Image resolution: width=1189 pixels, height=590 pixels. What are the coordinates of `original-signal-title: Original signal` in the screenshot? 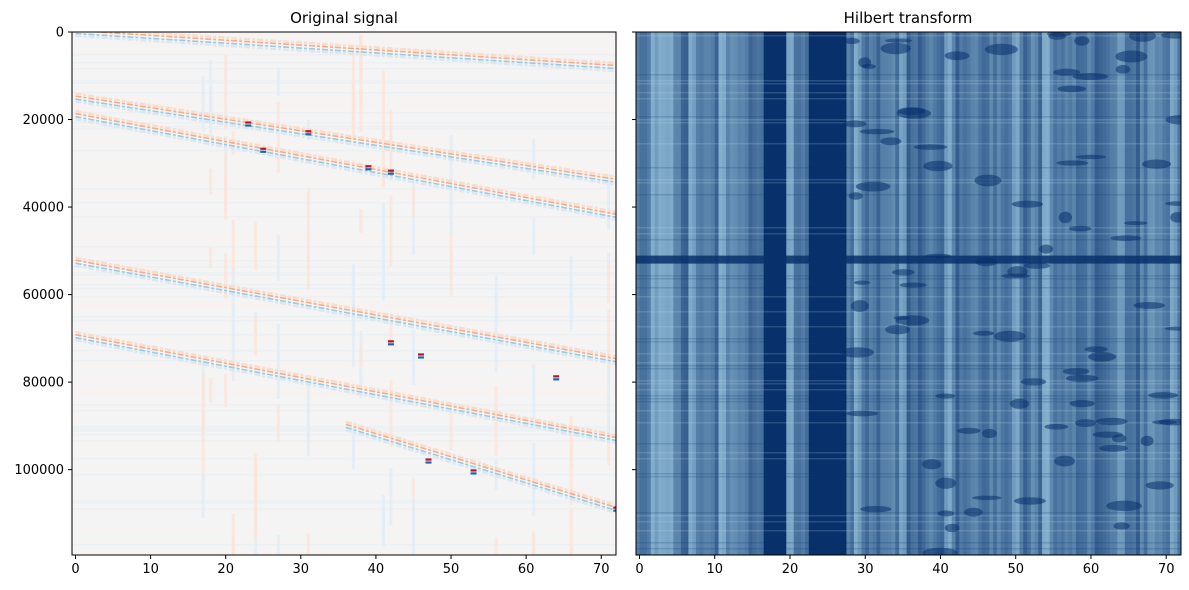 It's located at (344, 18).